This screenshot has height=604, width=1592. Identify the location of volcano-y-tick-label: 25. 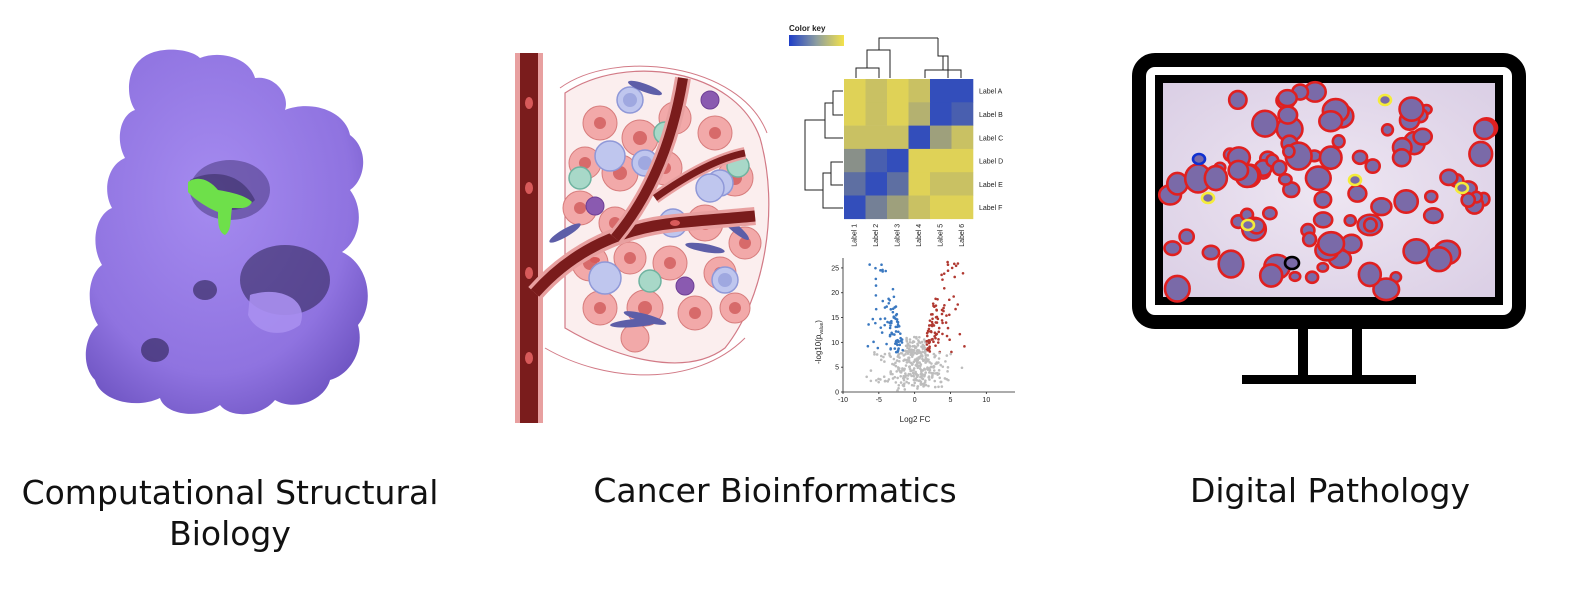
(835, 268).